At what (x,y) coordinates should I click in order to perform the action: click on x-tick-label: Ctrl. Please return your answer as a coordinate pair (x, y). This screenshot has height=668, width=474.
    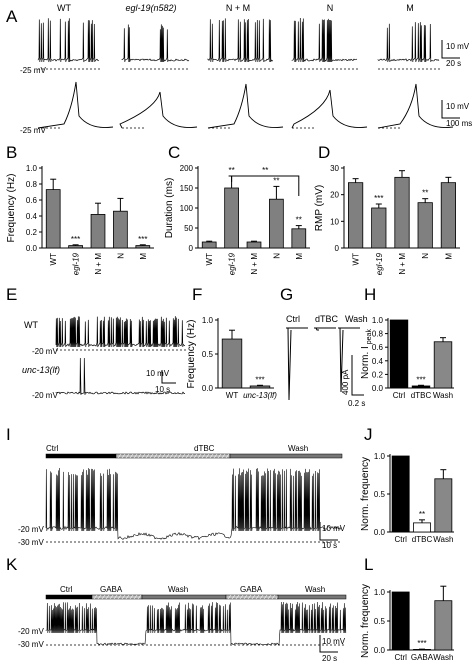
    Looking at the image, I should click on (400, 539).